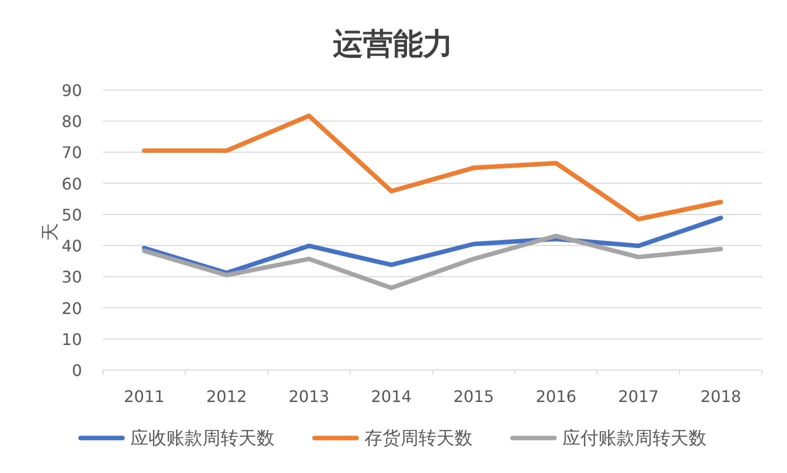 Image resolution: width=787 pixels, height=473 pixels. What do you see at coordinates (391, 396) in the screenshot?
I see `x-tick-label: 2014` at bounding box center [391, 396].